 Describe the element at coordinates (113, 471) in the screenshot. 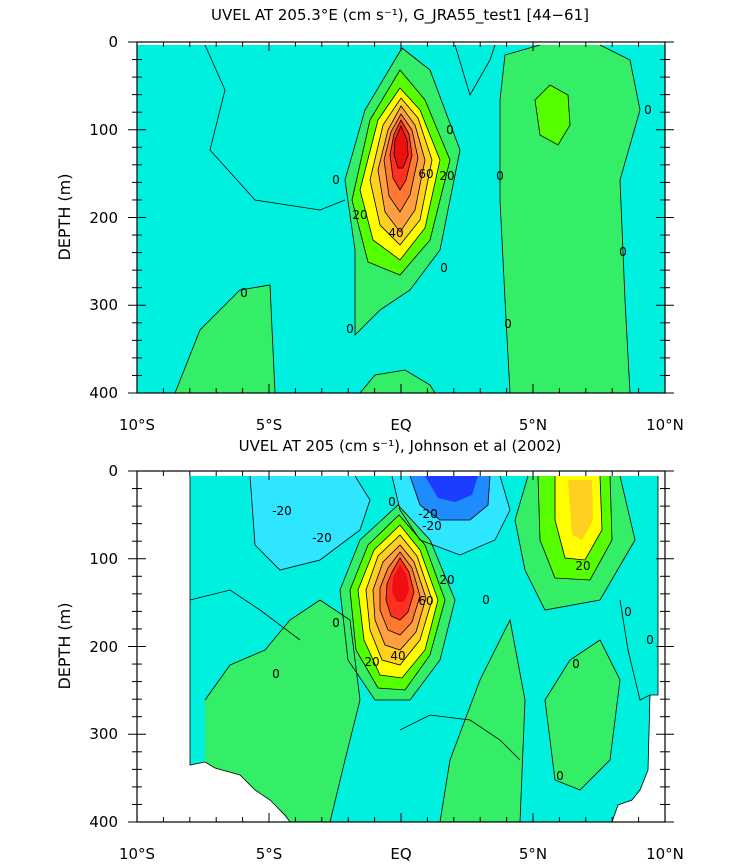

I see `bottom-y-tick-label: 0` at that location.